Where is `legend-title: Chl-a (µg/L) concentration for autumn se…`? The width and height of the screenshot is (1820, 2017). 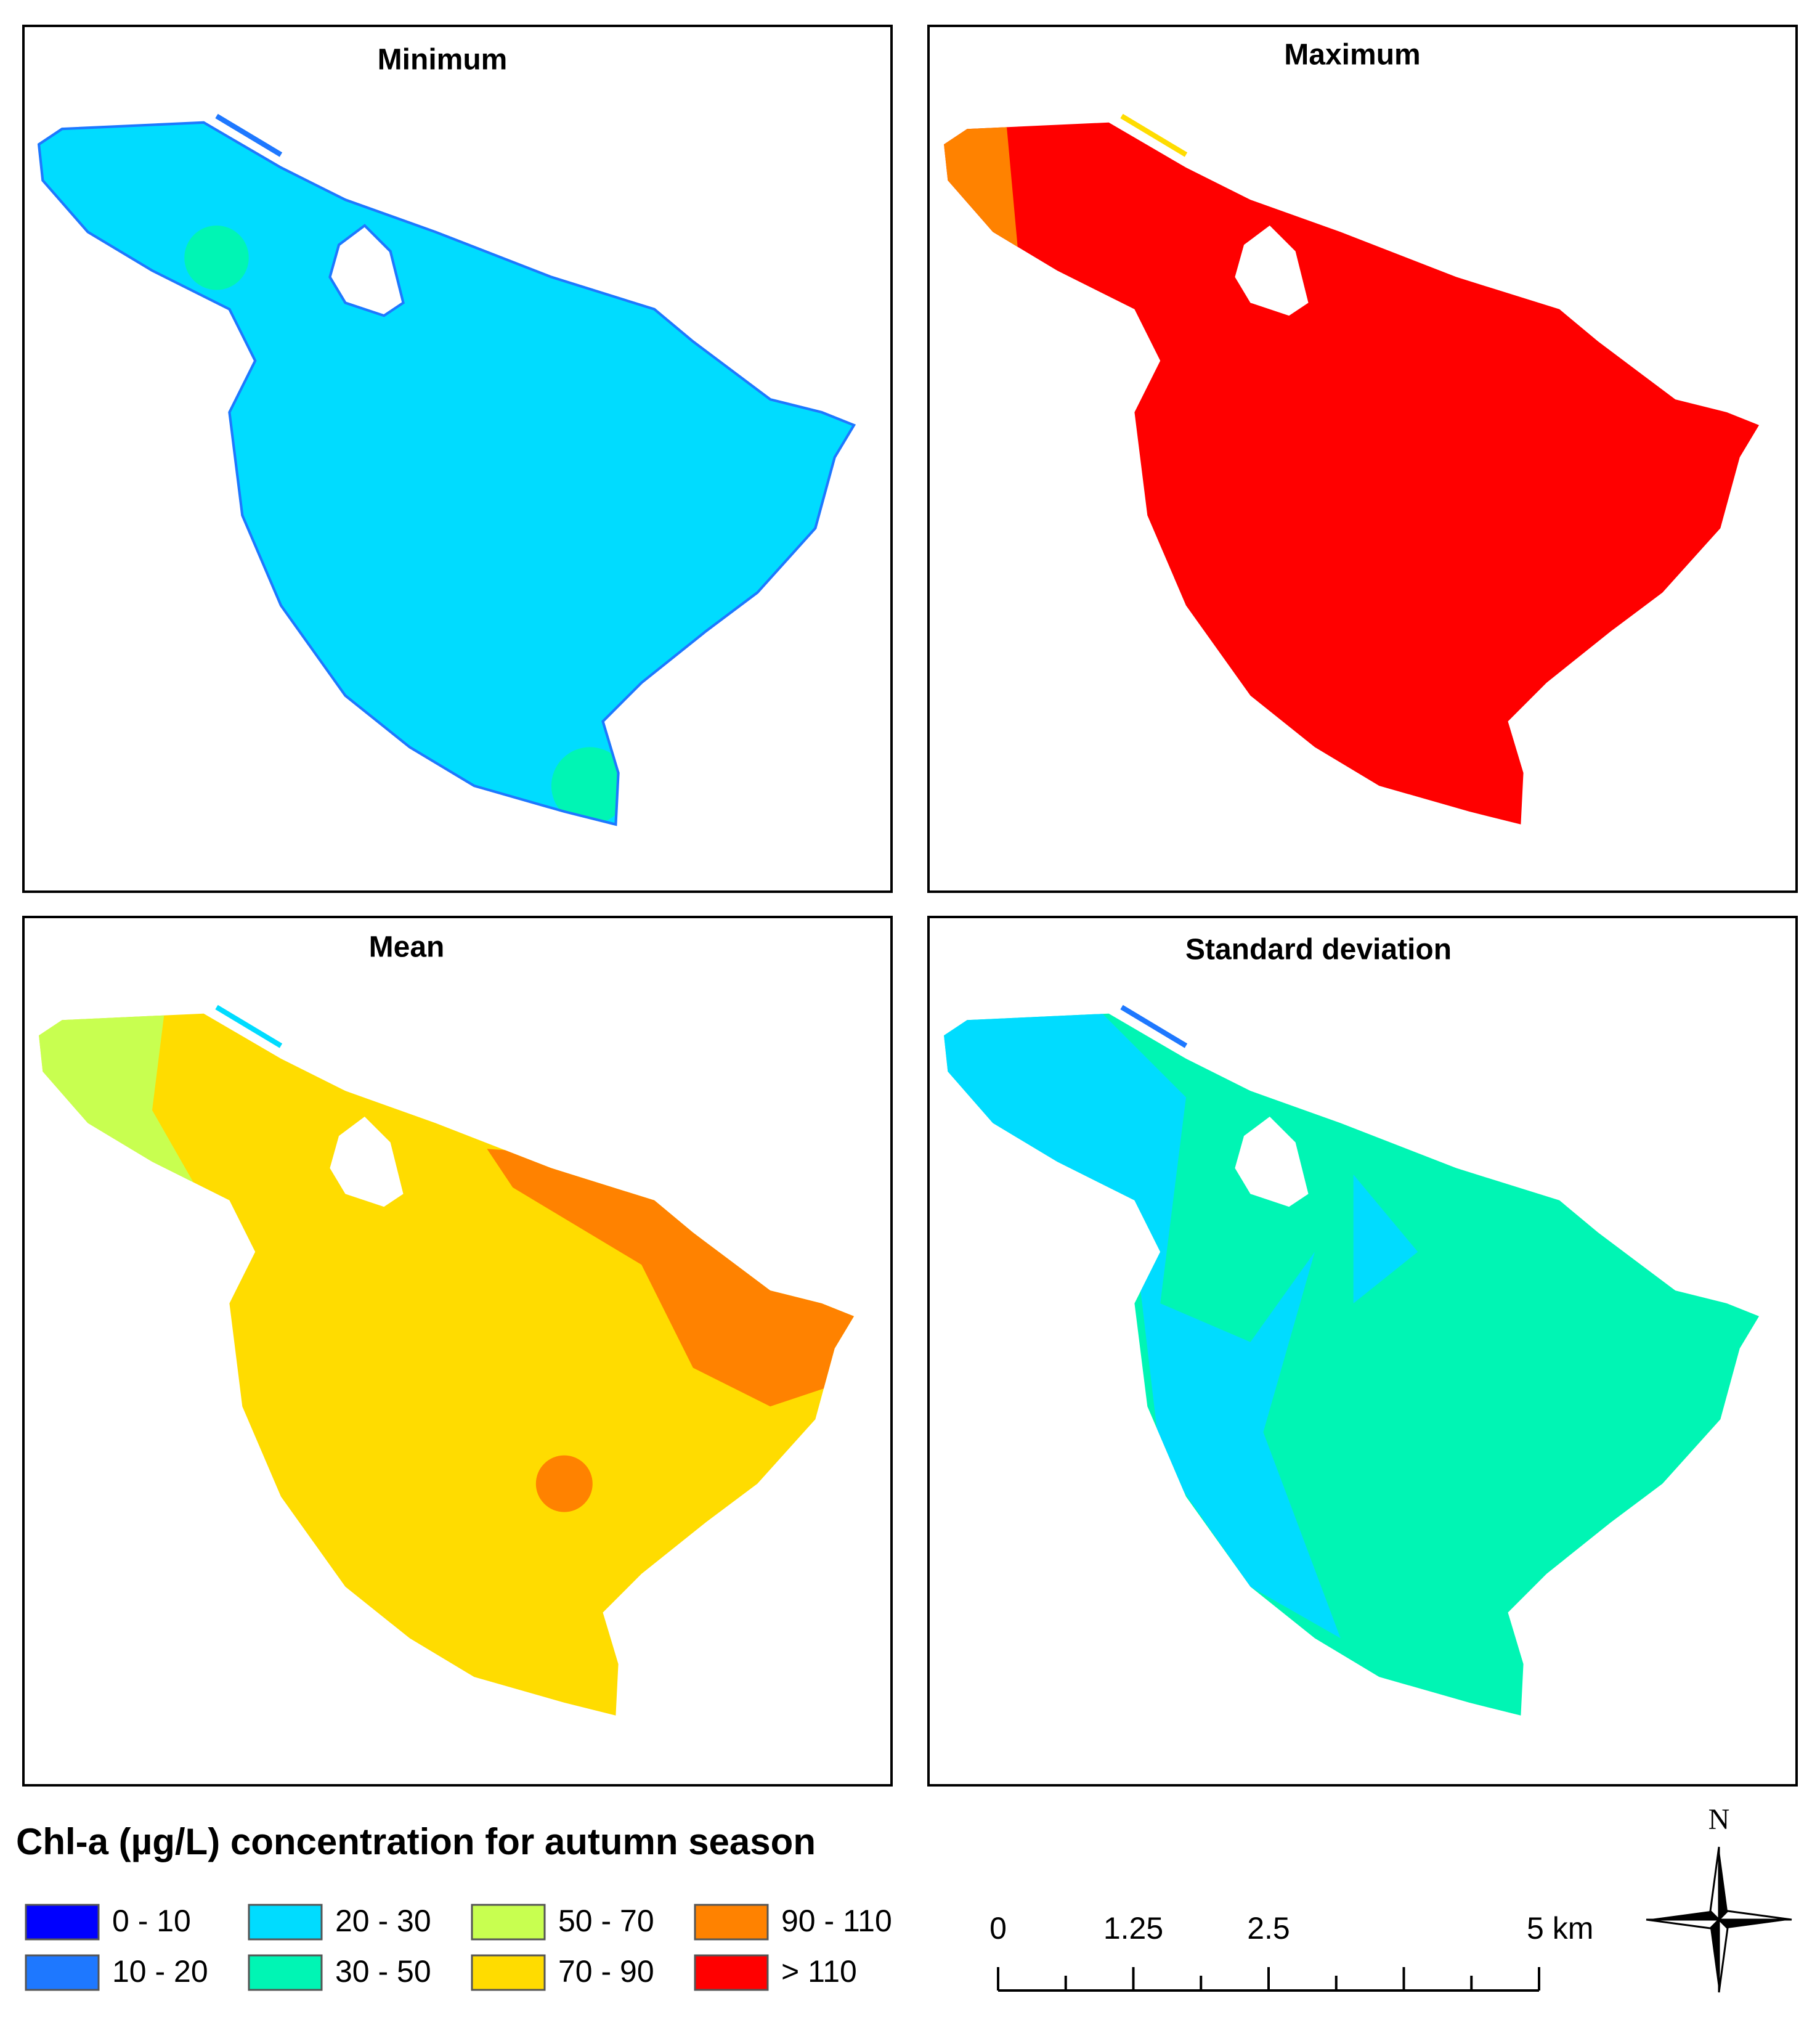 legend-title: Chl-a (µg/L) concentration for autumn se… is located at coordinates (416, 1842).